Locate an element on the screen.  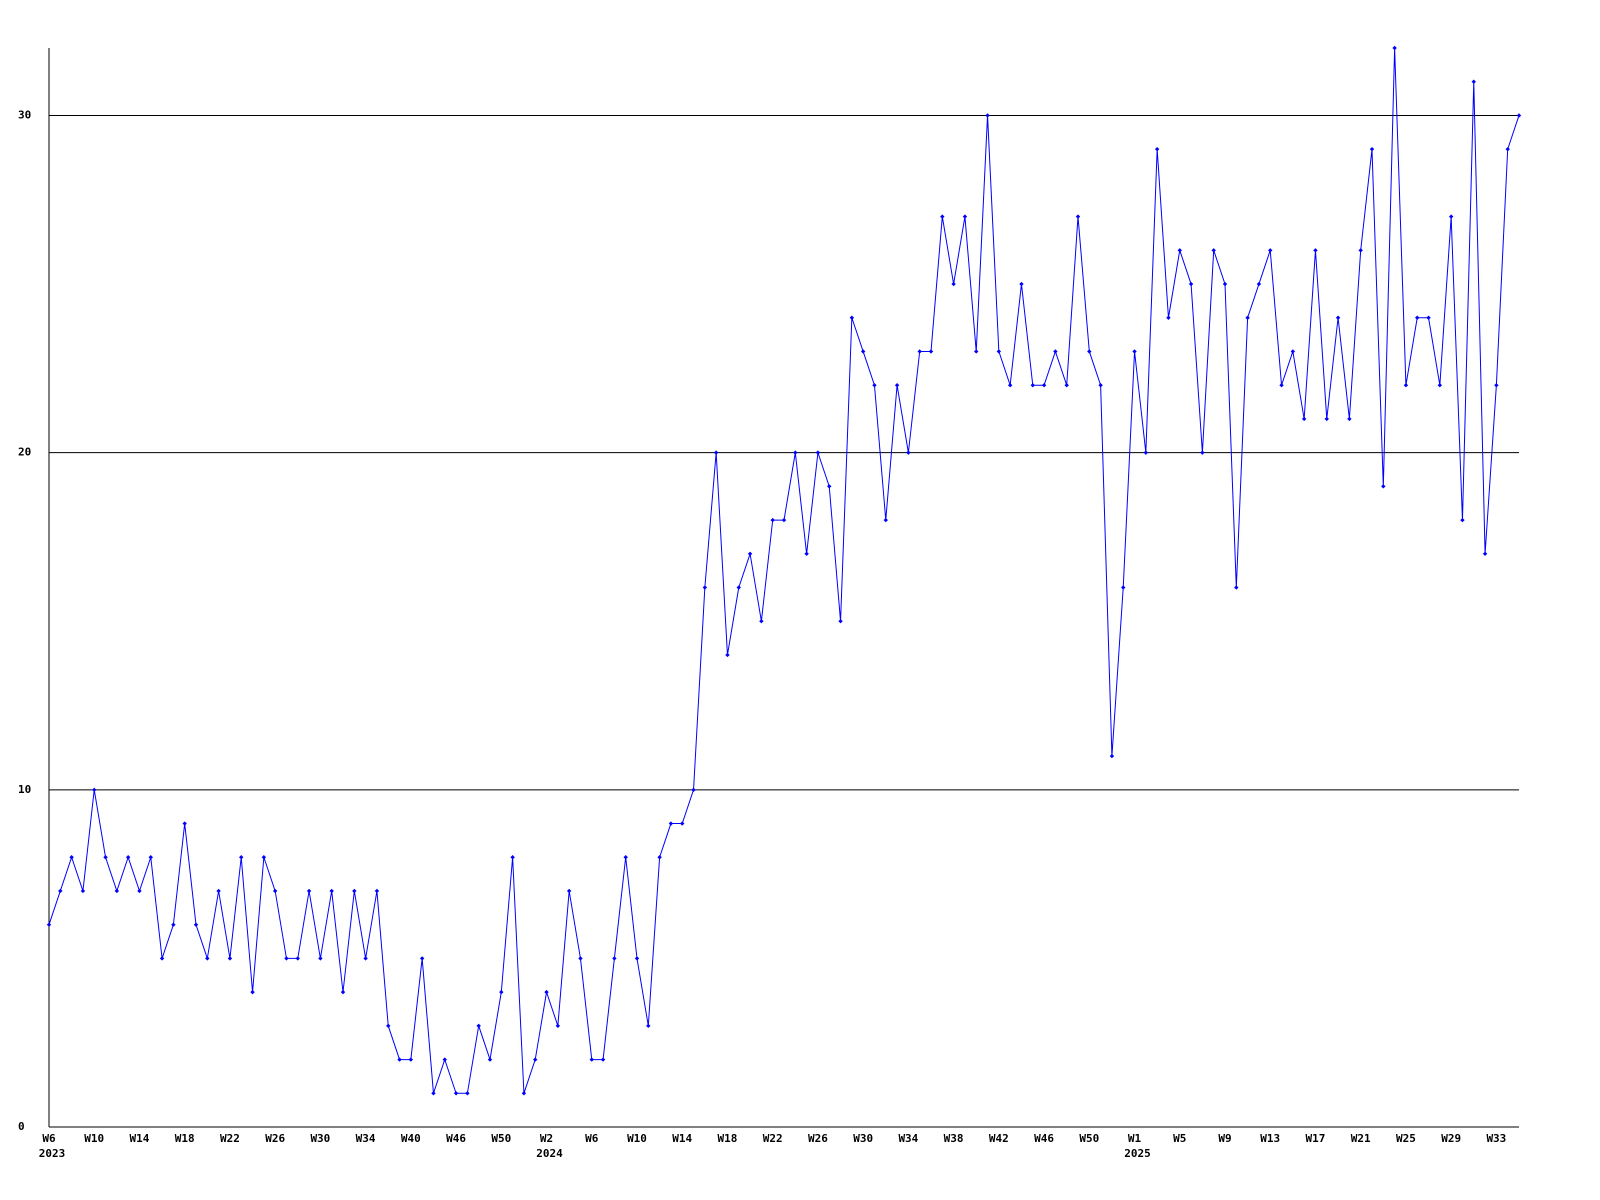
x-tick-label: W33 is located at coordinates (1496, 1138).